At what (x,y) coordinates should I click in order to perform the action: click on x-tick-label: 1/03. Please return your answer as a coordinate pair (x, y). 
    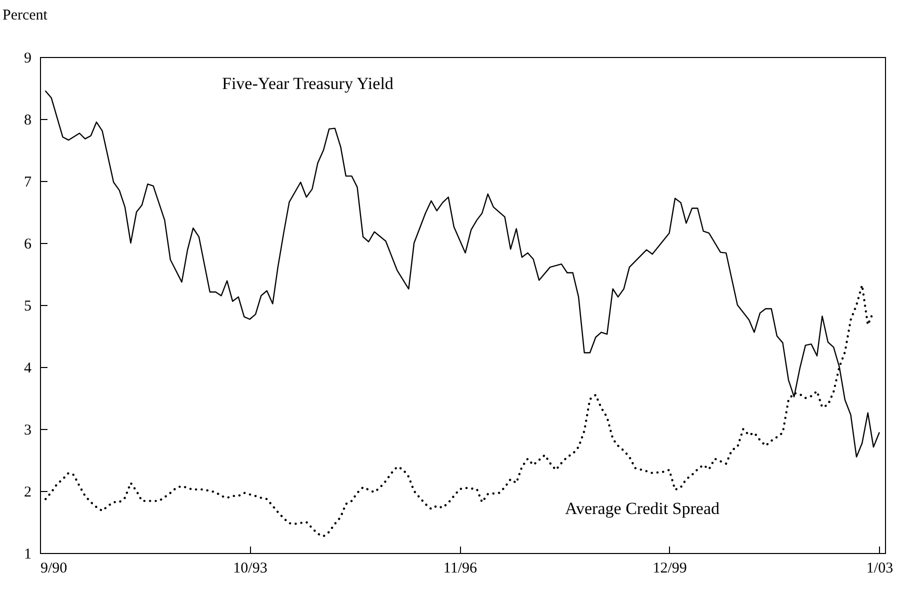
    Looking at the image, I should click on (880, 568).